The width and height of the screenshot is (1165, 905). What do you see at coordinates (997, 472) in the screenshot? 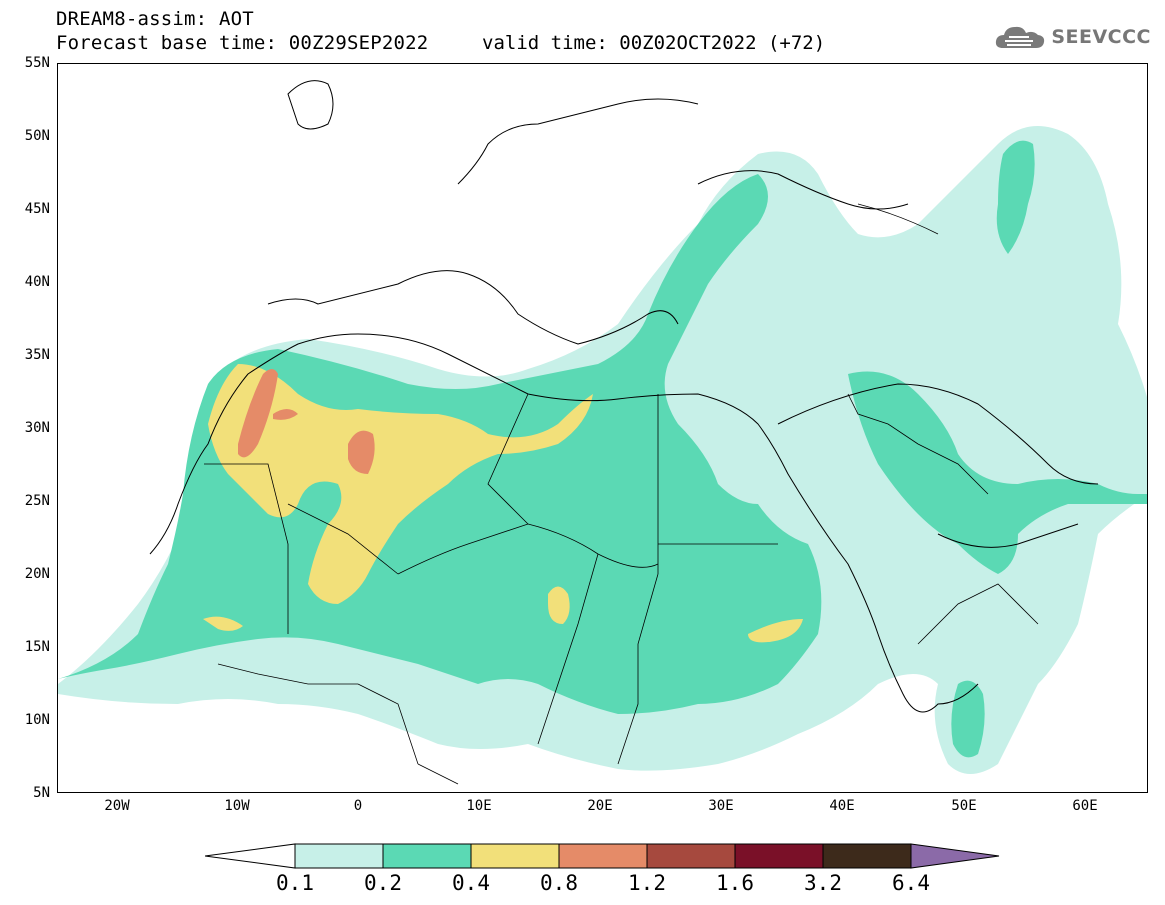
I see `aot-level-0.2-east` at bounding box center [997, 472].